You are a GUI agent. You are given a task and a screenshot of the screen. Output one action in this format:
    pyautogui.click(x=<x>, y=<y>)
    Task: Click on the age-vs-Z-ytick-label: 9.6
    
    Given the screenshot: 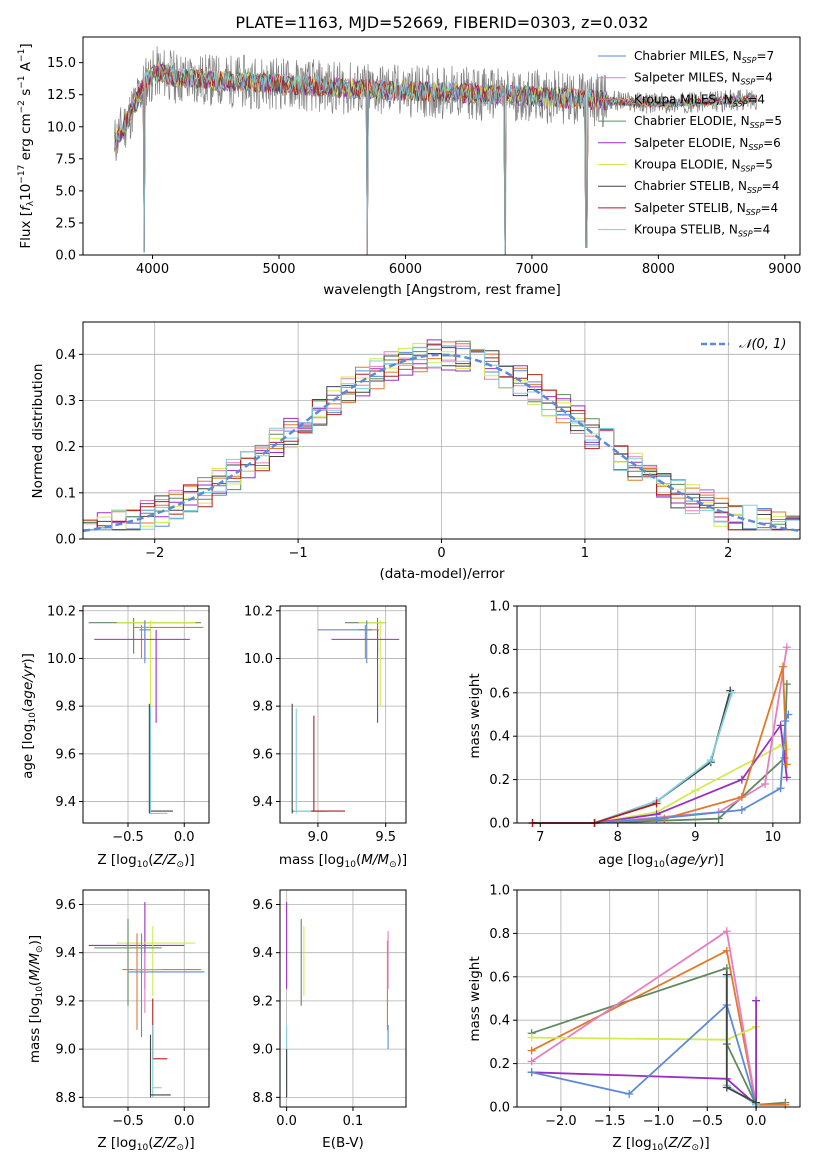 What is the action you would take?
    pyautogui.click(x=65, y=754)
    